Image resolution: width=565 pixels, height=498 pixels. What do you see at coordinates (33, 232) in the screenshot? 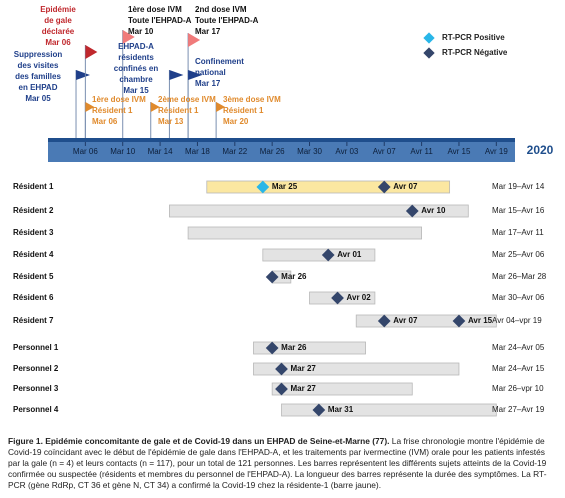
I see `row-label: Résident 3` at bounding box center [33, 232].